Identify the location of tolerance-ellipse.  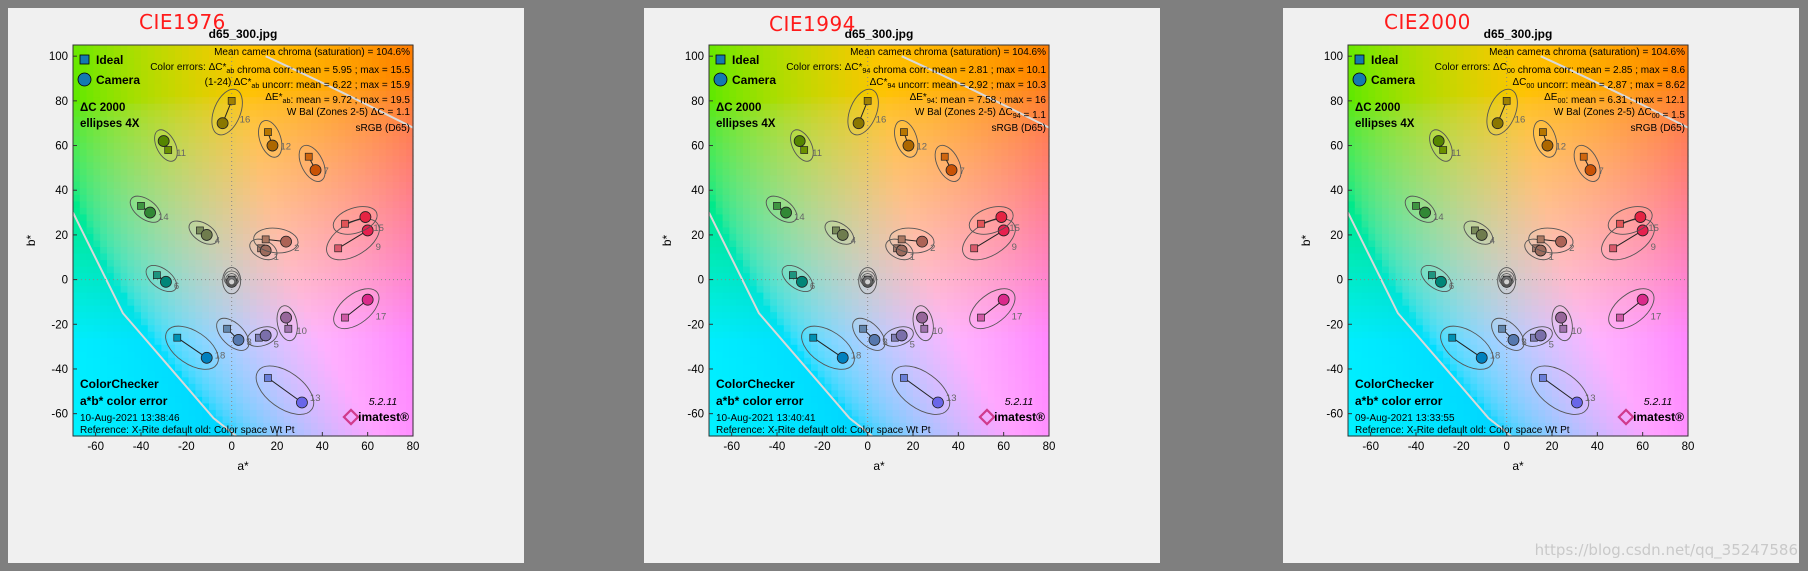
(287, 323).